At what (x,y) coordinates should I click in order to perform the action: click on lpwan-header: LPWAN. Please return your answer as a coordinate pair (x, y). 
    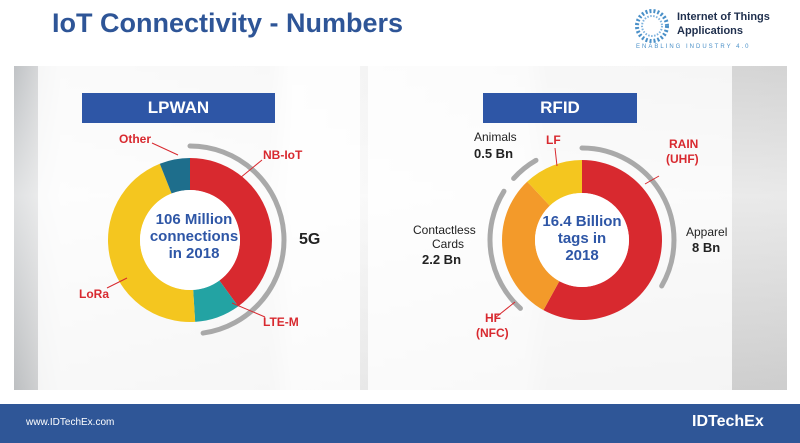
    Looking at the image, I should click on (178, 108).